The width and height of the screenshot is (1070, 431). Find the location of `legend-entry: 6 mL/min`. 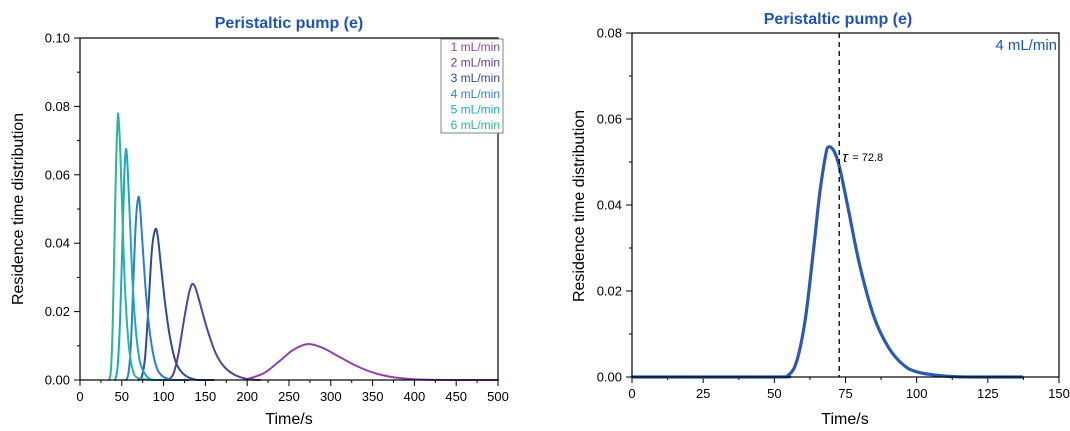

legend-entry: 6 mL/min is located at coordinates (475, 125).